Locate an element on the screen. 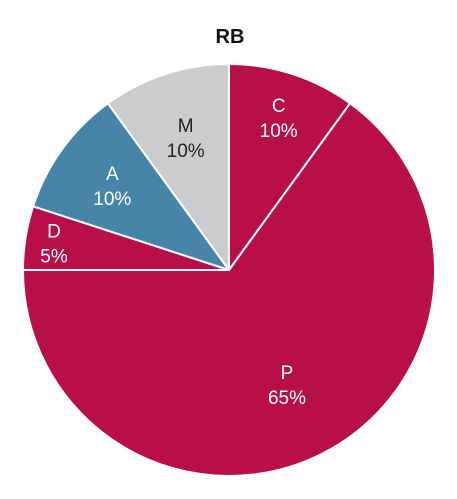  slice-category-label: M is located at coordinates (186, 126).